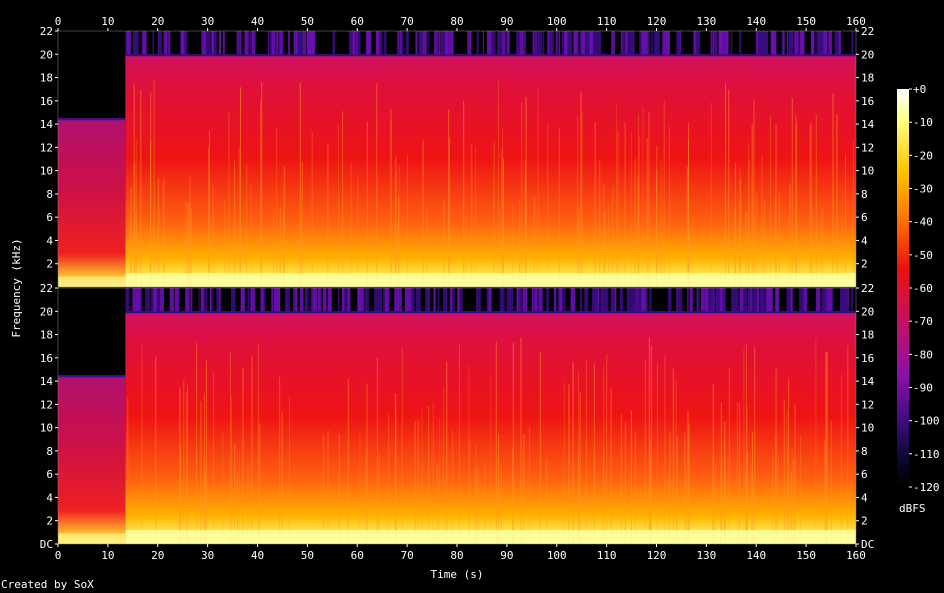 This screenshot has width=944, height=593. What do you see at coordinates (864, 497) in the screenshot?
I see `y-tick-label: 4` at bounding box center [864, 497].